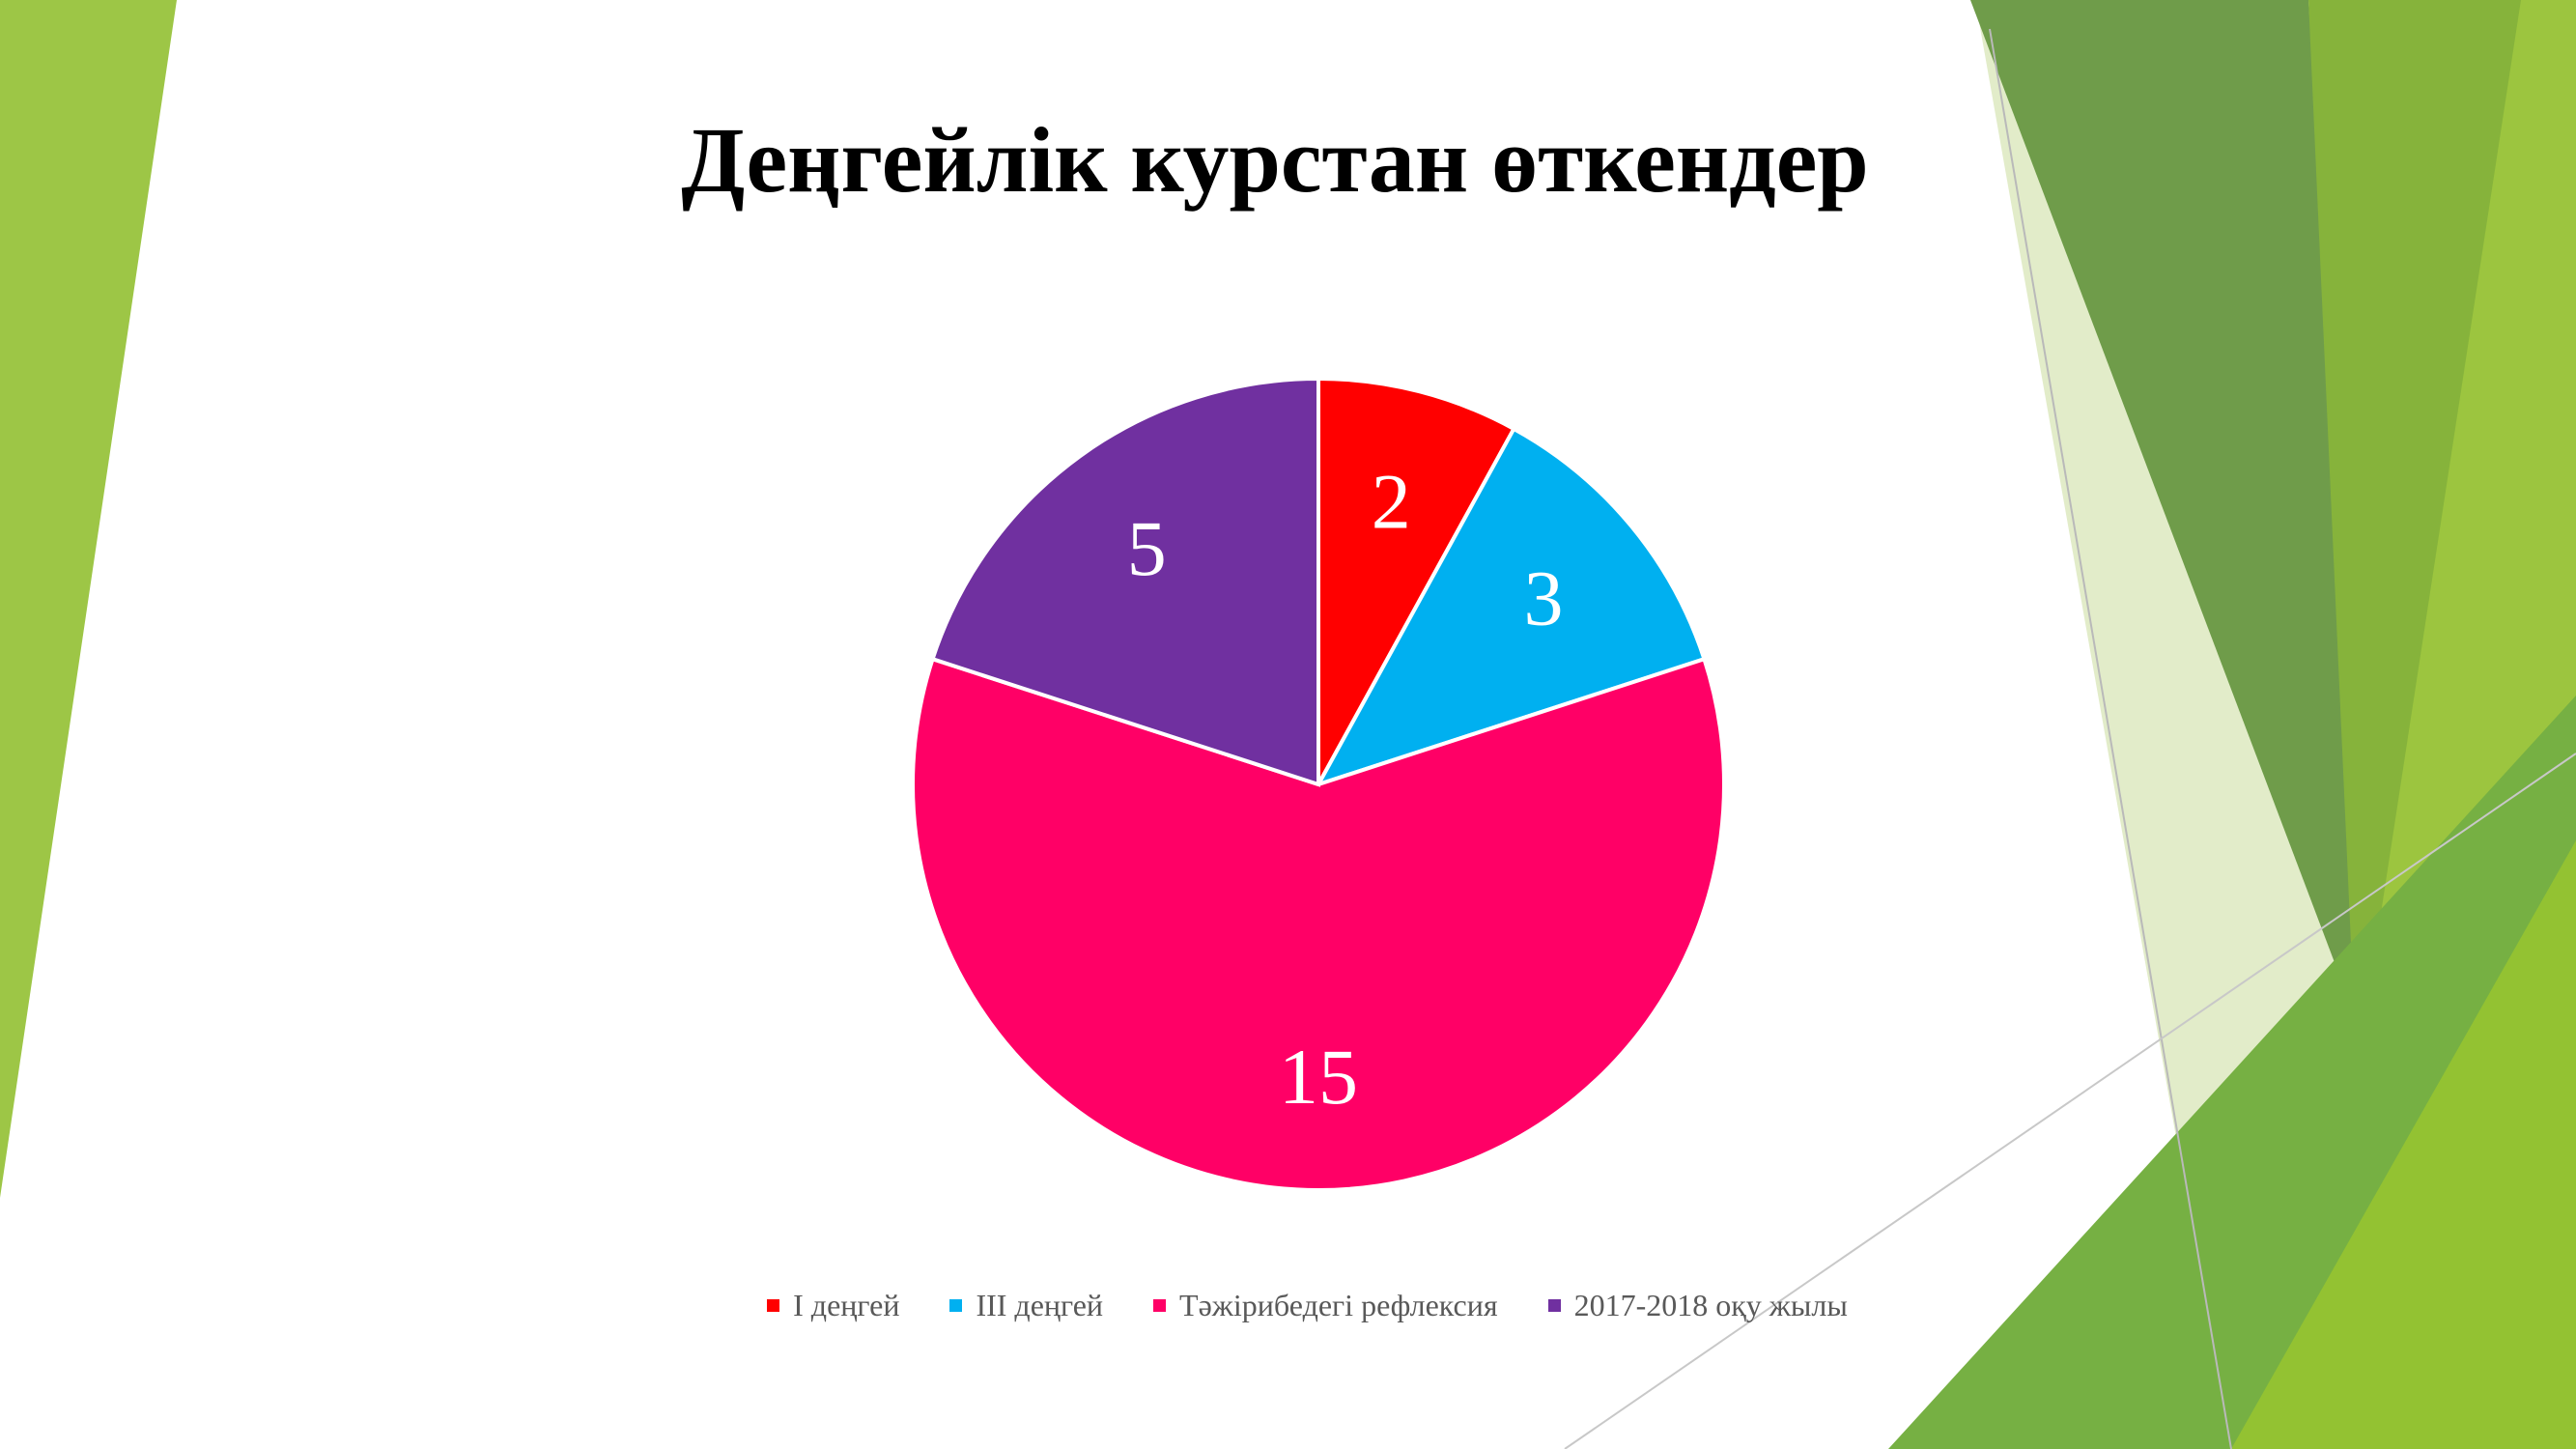 The height and width of the screenshot is (1449, 2576). I want to click on legend-item-3: Тәжірибедегі рефлексия, so click(1325, 1305).